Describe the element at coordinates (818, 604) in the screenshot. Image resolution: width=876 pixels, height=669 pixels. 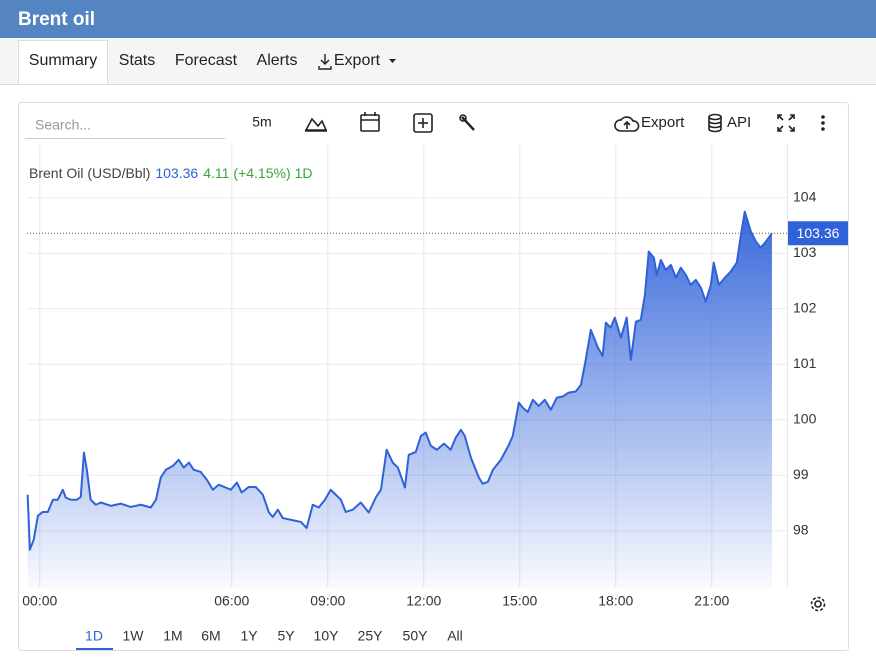
I see `chart-settings-gear` at that location.